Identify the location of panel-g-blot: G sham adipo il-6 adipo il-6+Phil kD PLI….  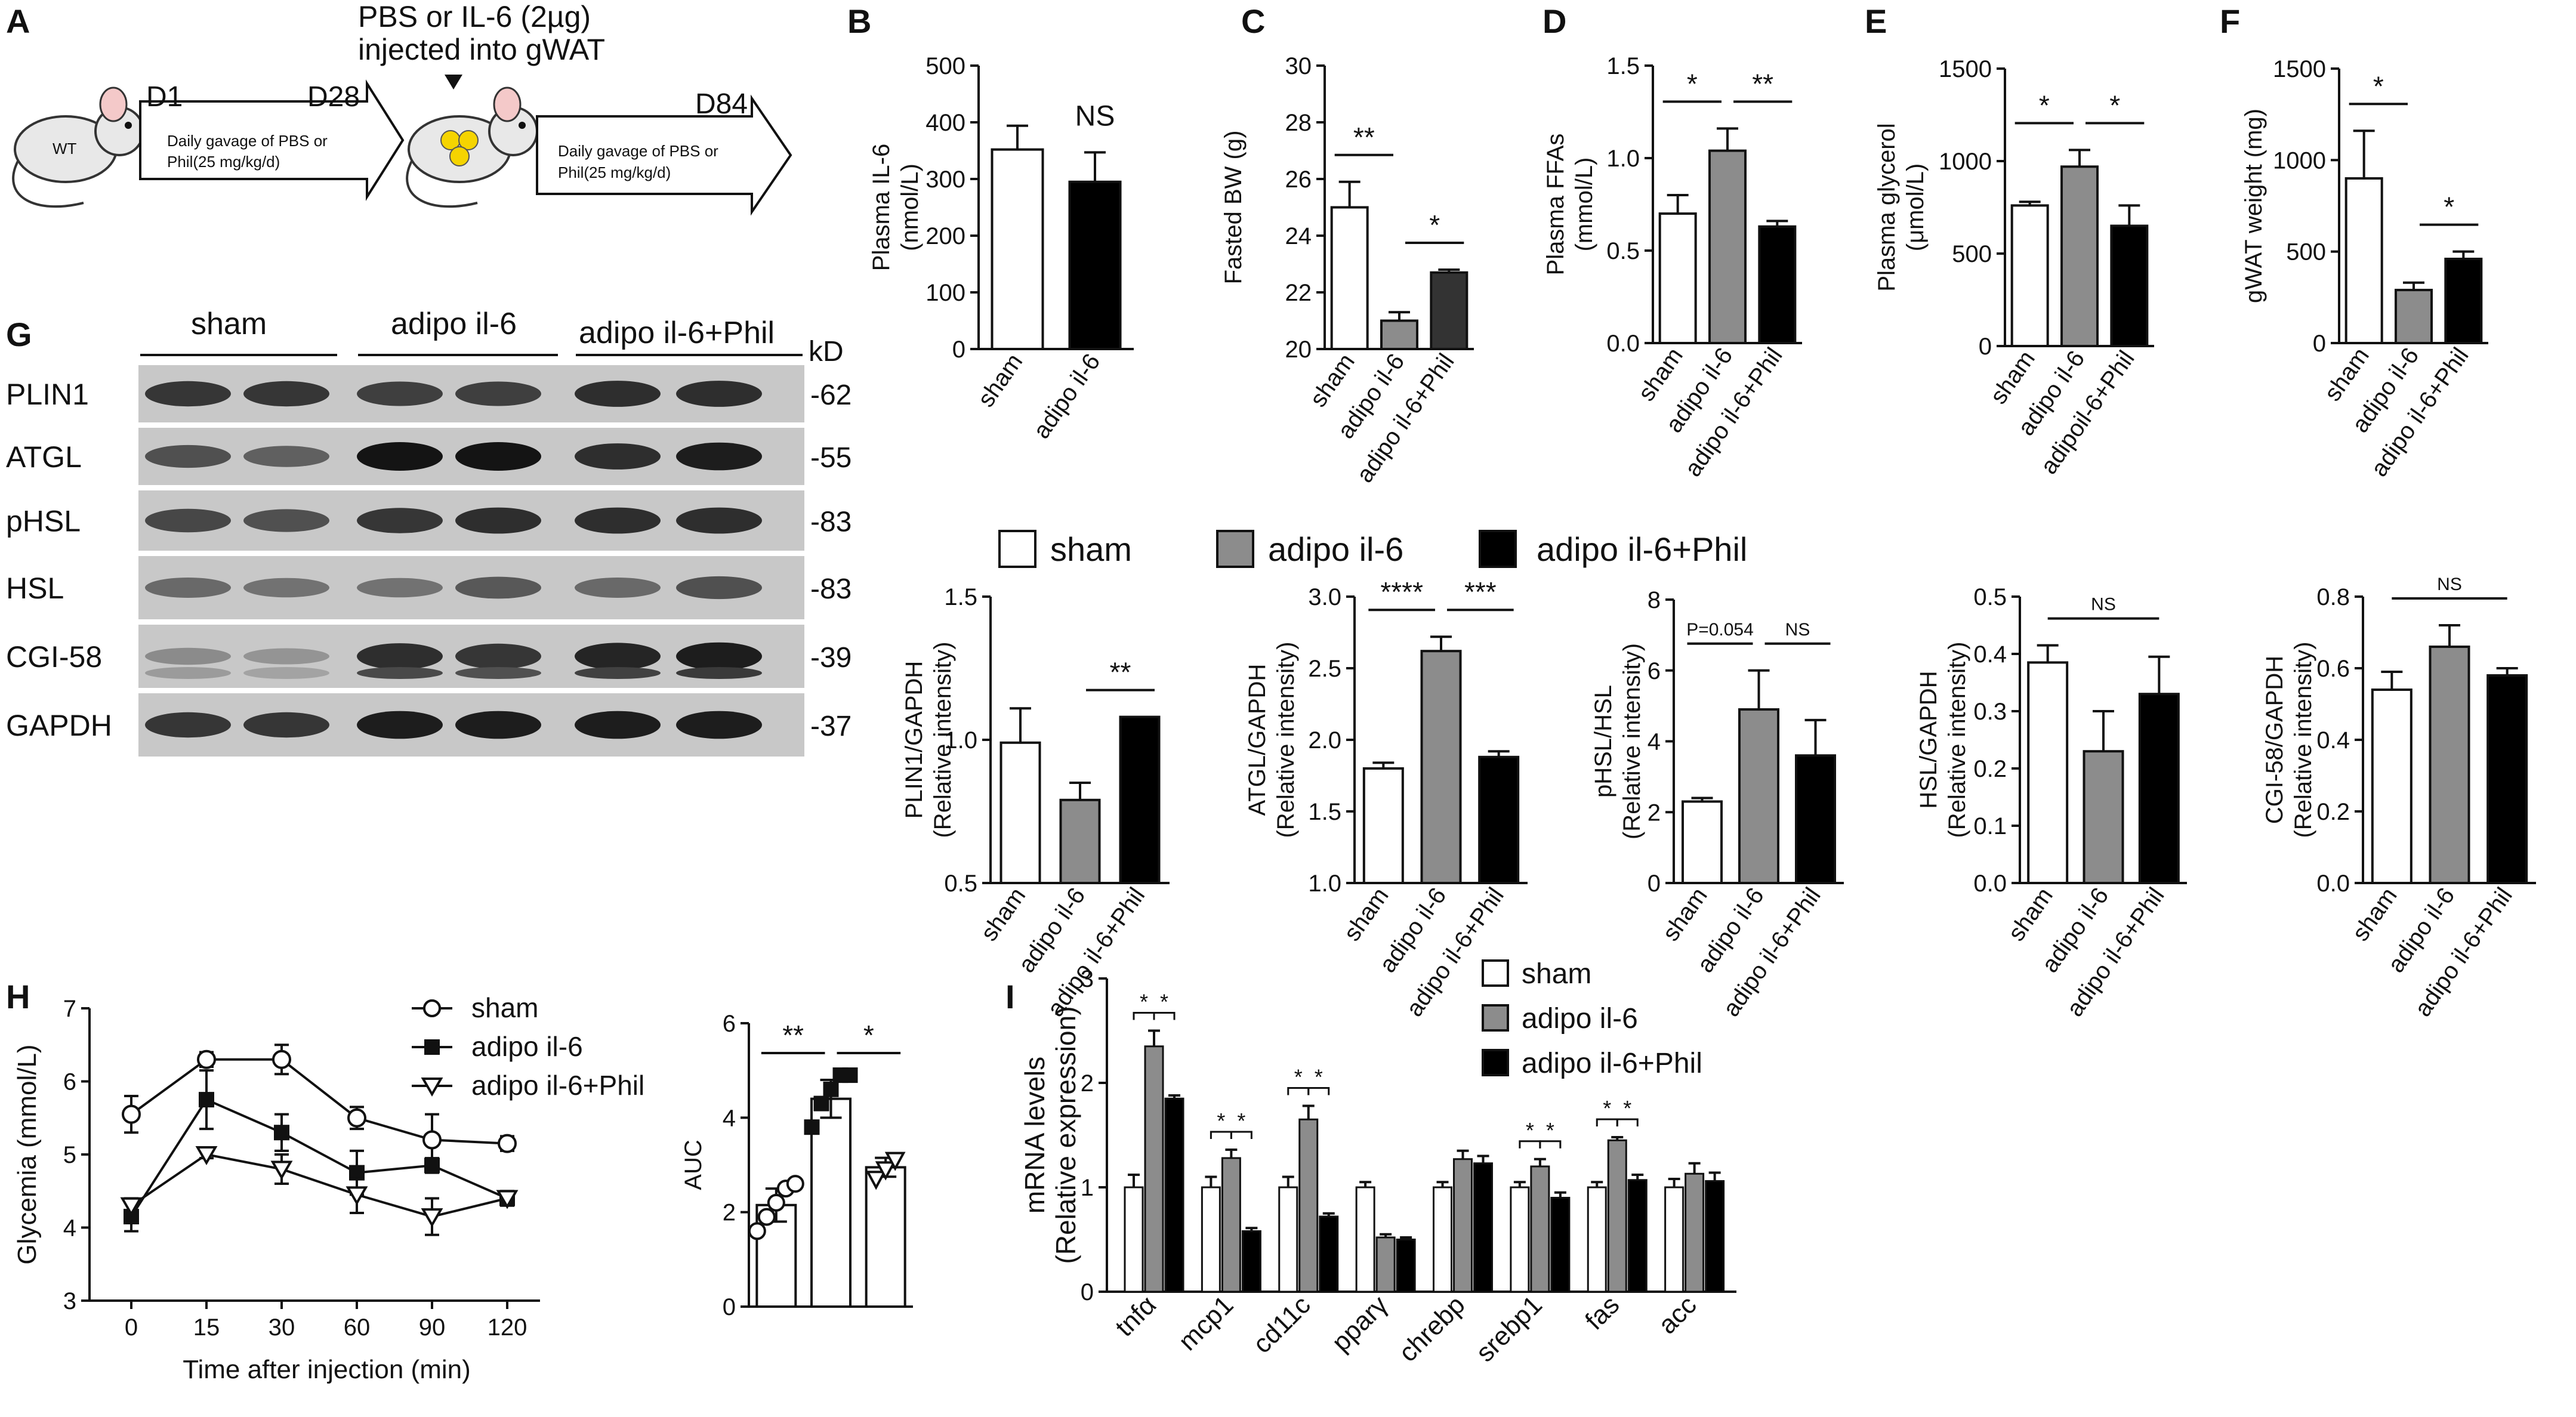
(429, 533).